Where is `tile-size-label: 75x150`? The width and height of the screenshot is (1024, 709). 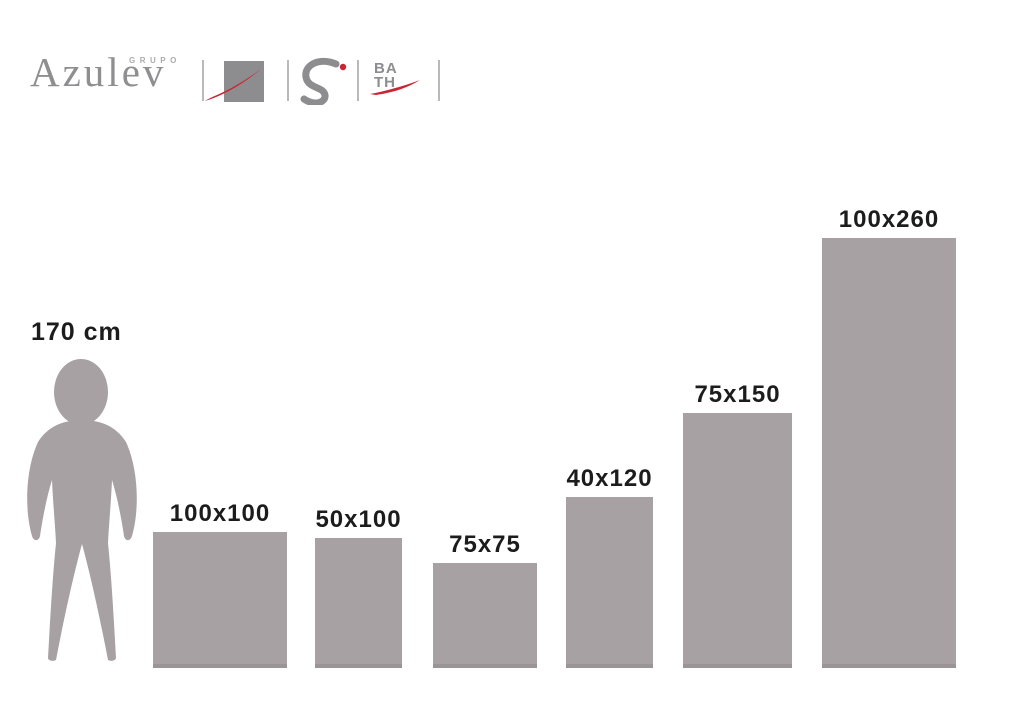 tile-size-label: 75x150 is located at coordinates (737, 394).